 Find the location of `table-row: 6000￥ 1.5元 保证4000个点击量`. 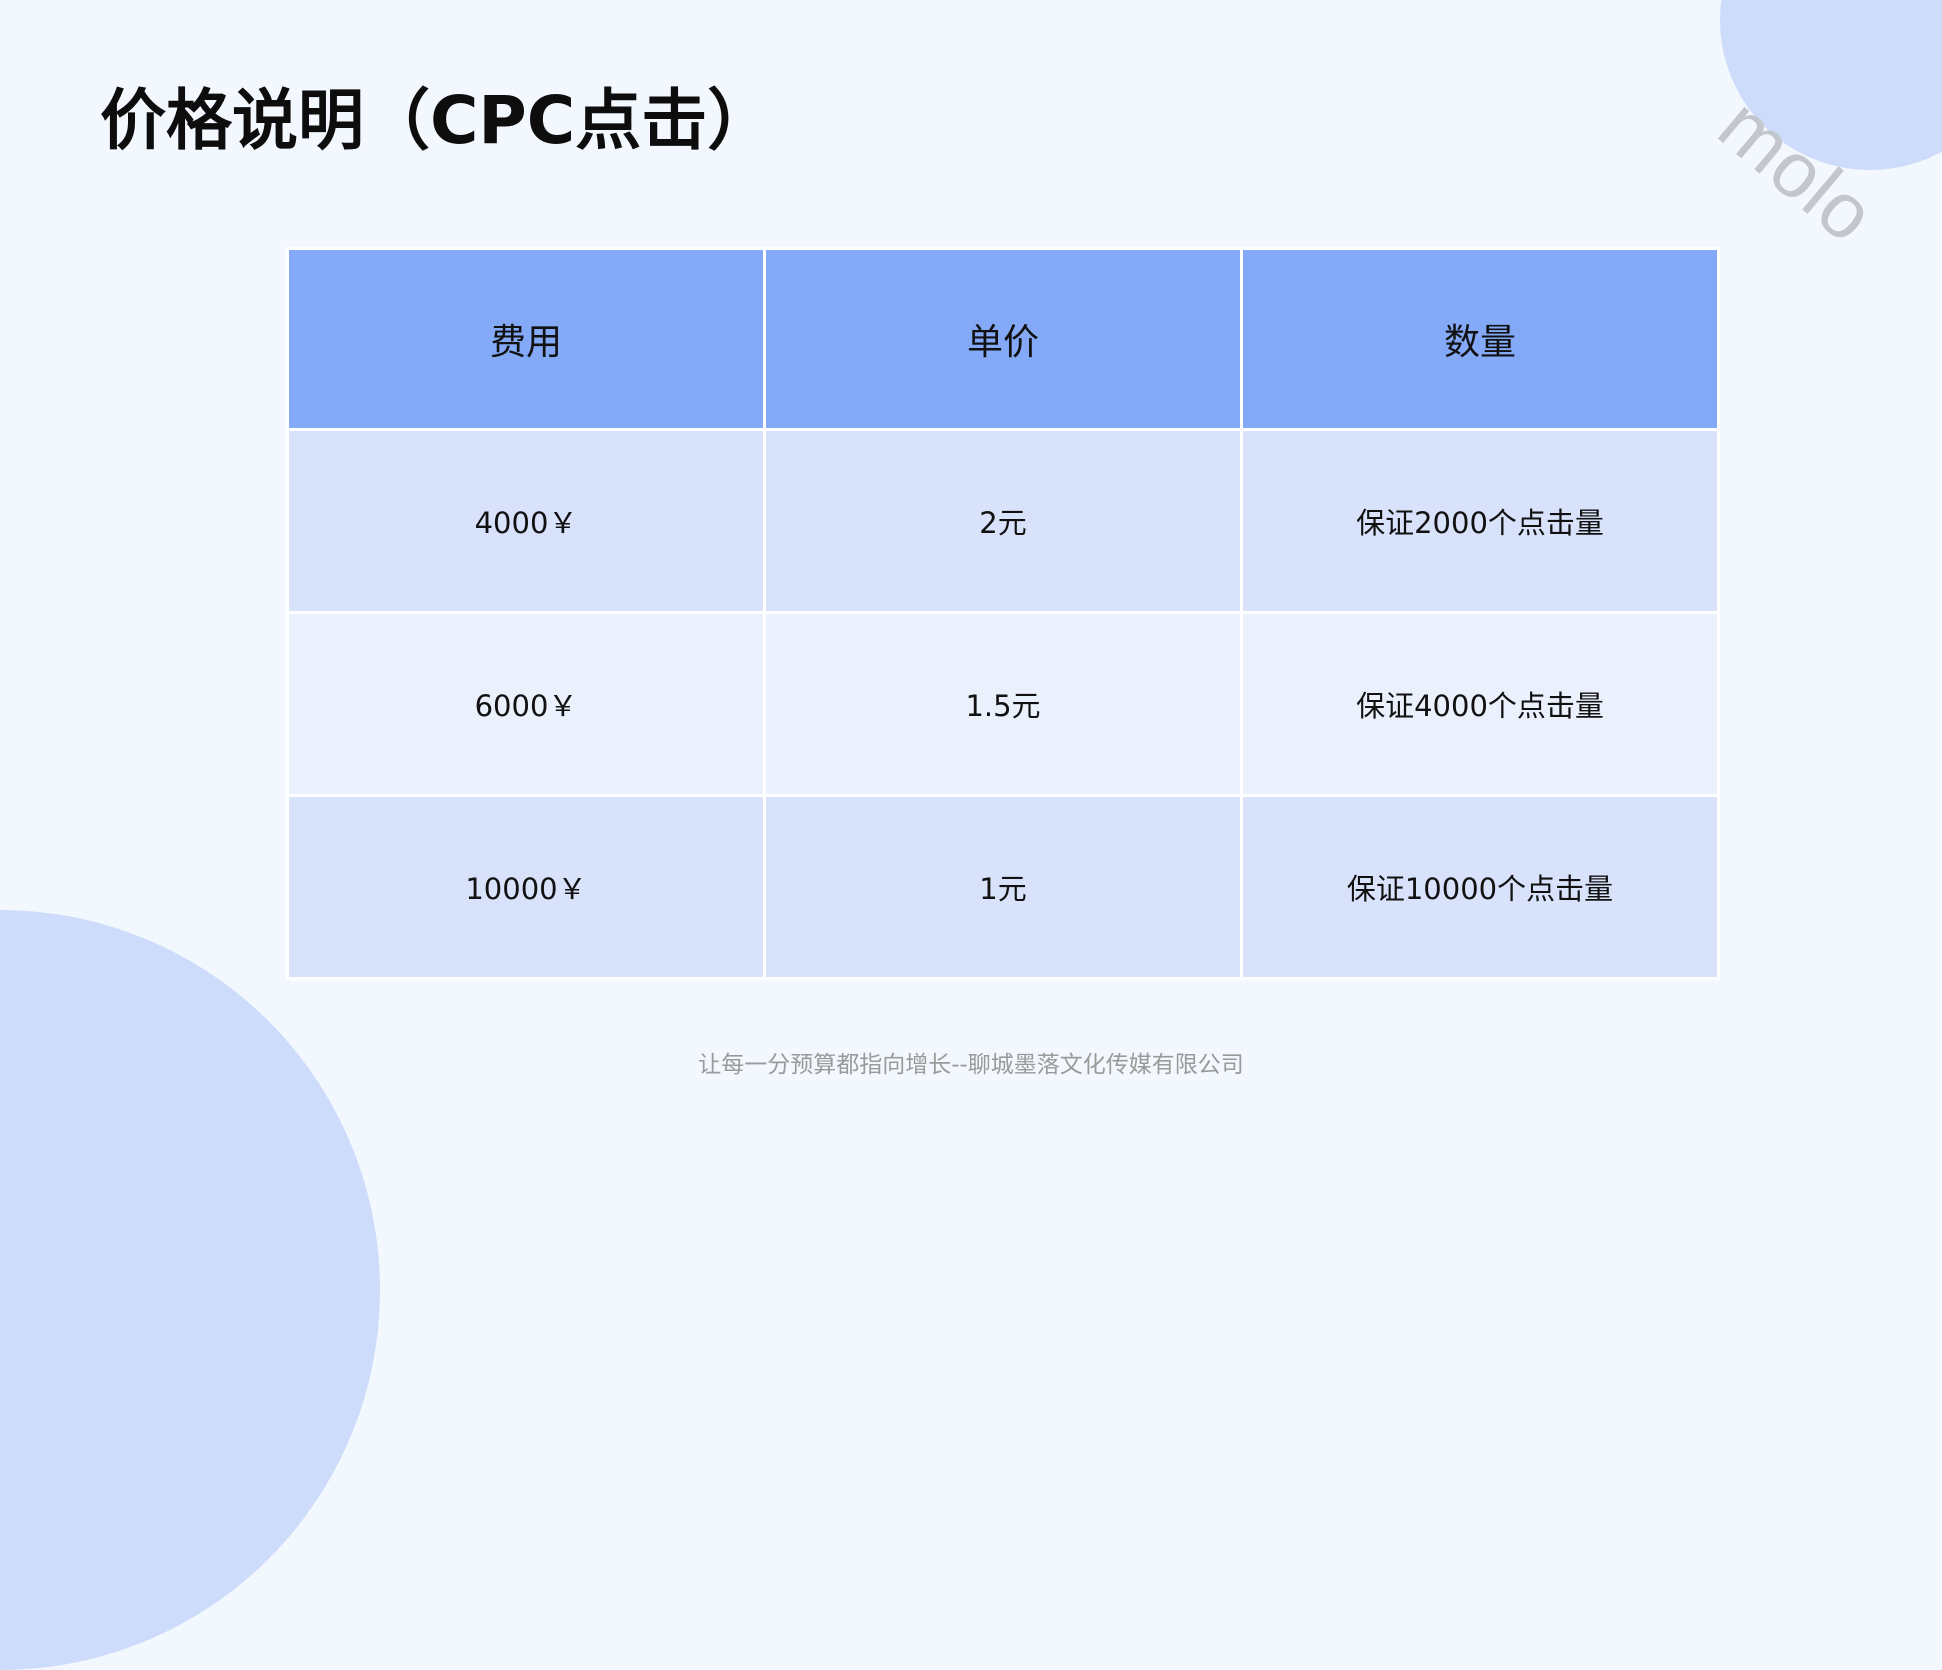

table-row: 6000￥ 1.5元 保证4000个点击量 is located at coordinates (1003, 704).